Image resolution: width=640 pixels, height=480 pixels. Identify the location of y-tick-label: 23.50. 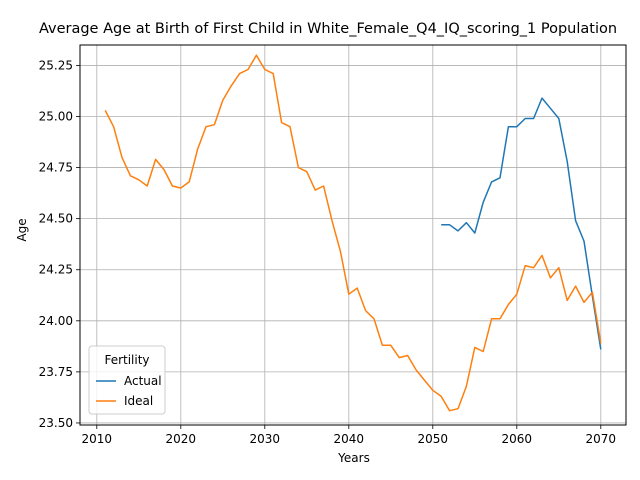
(56, 423).